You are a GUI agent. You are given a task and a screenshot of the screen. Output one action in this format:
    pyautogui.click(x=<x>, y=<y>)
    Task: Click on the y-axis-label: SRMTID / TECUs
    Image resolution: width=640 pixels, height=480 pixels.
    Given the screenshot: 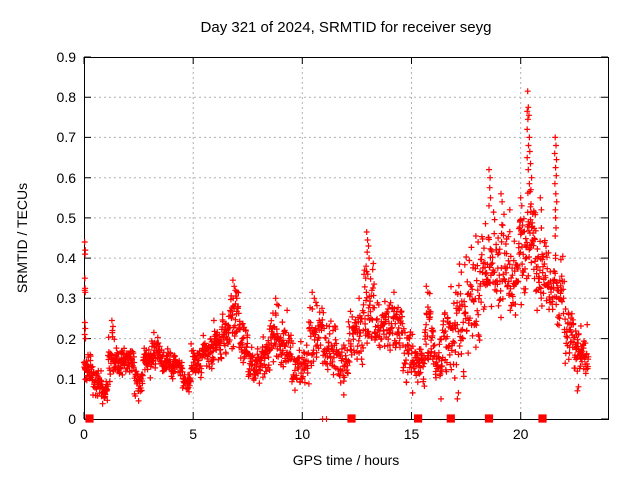 What is the action you would take?
    pyautogui.click(x=22, y=238)
    